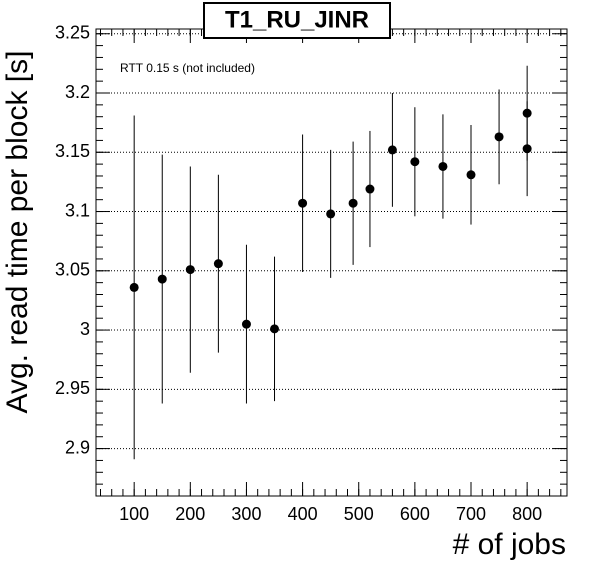 The width and height of the screenshot is (596, 572). What do you see at coordinates (72, 32) in the screenshot?
I see `y-tick-label: 3.25` at bounding box center [72, 32].